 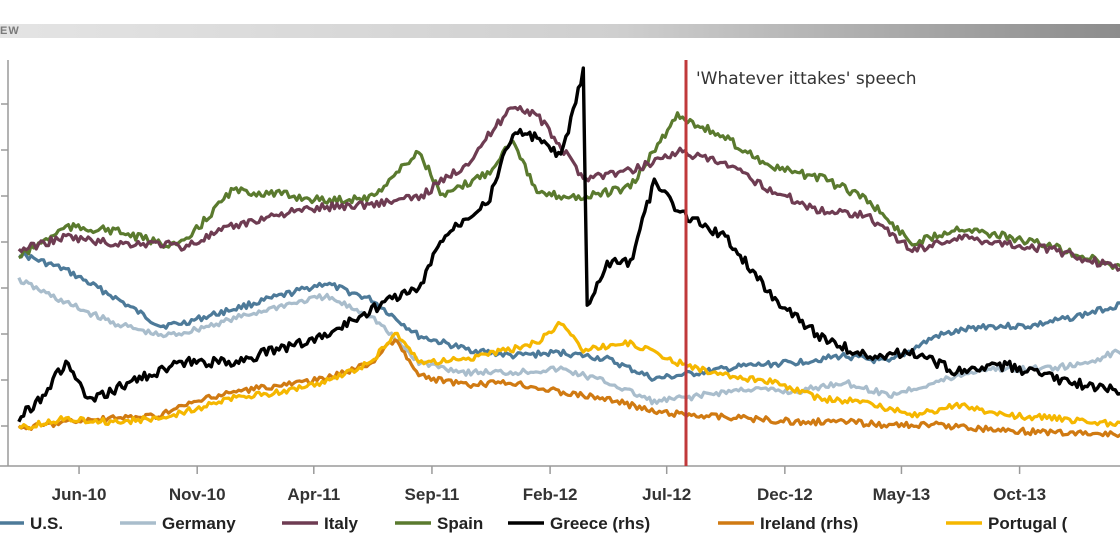 I want to click on x-tick-label: Apr-11, so click(x=313, y=494).